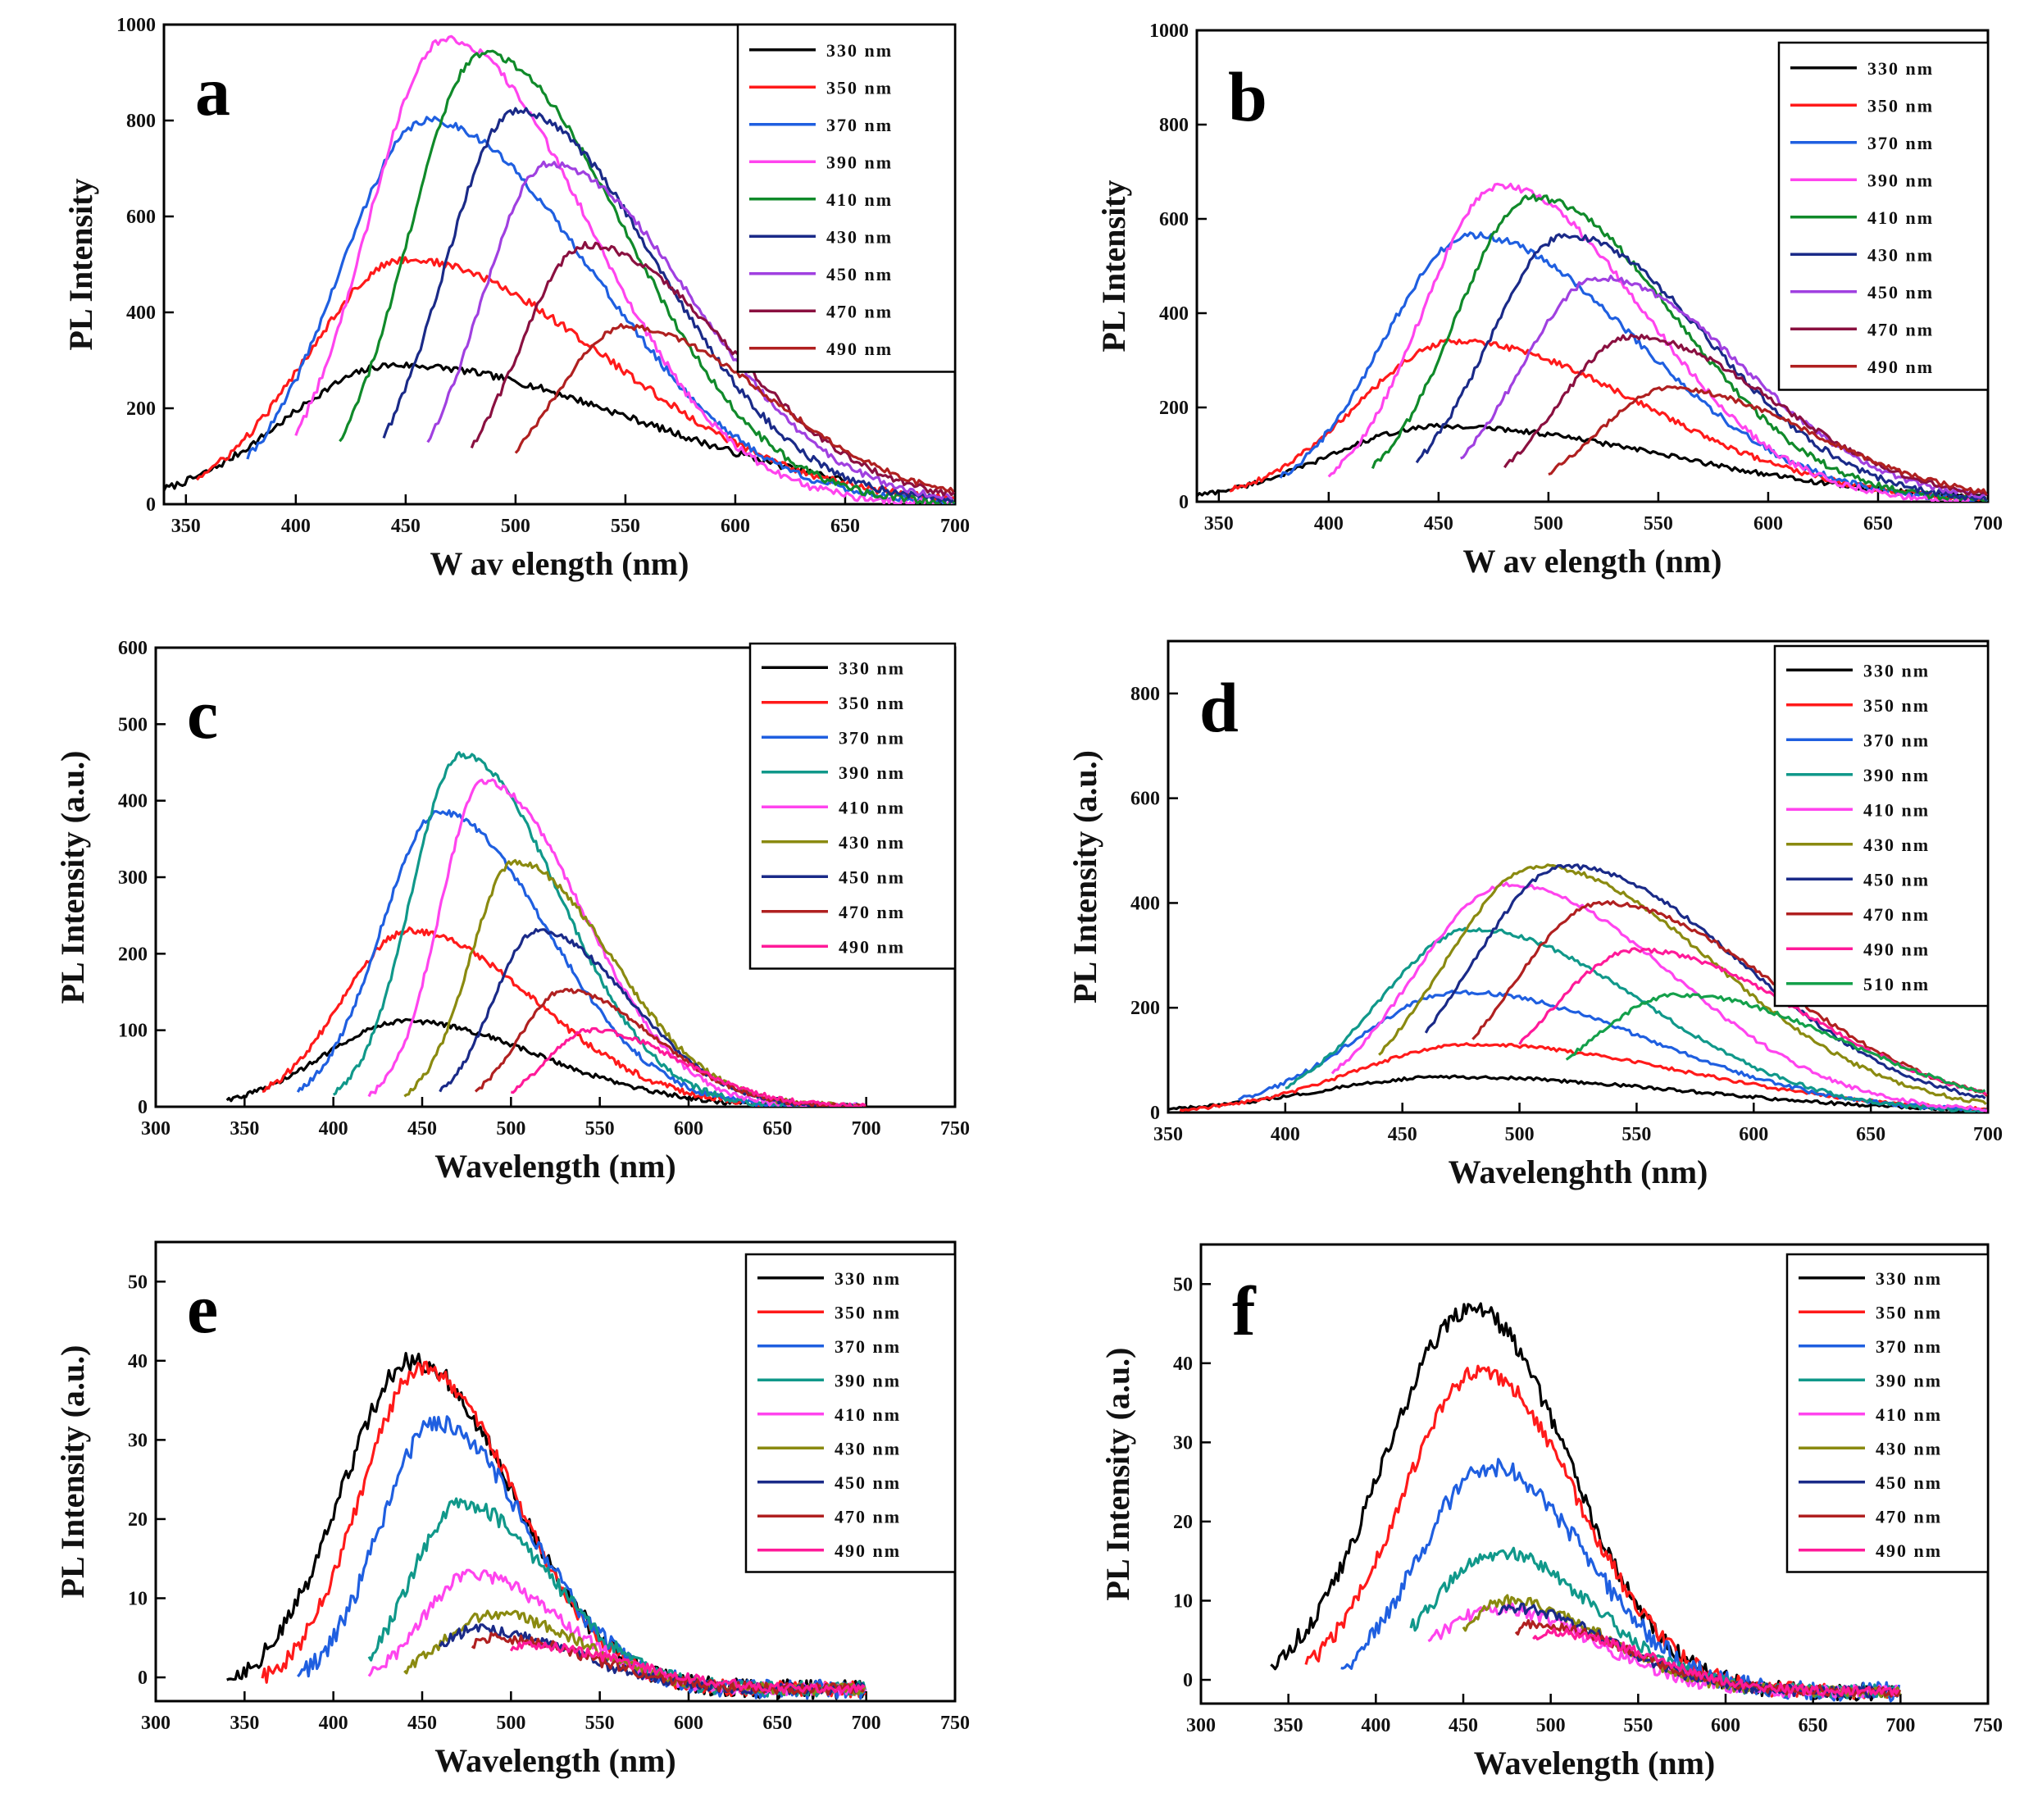  Describe the element at coordinates (1592, 562) in the screenshot. I see `x-axis-label: W av elength (nm)` at that location.